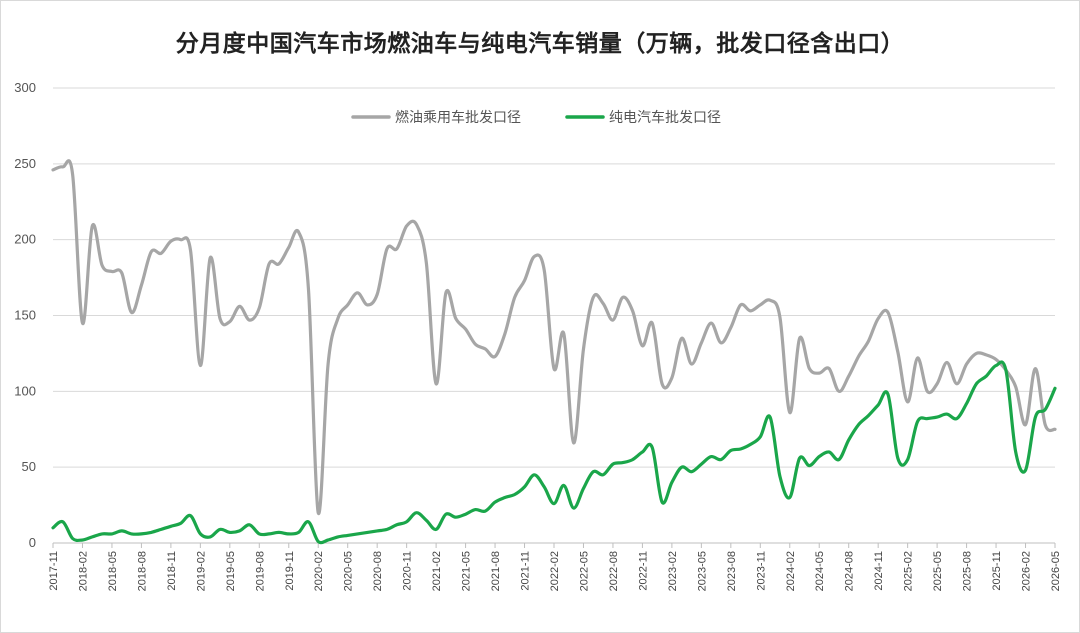 This screenshot has height=633, width=1080. I want to click on x-tick-label: 2025-02, so click(909, 571).